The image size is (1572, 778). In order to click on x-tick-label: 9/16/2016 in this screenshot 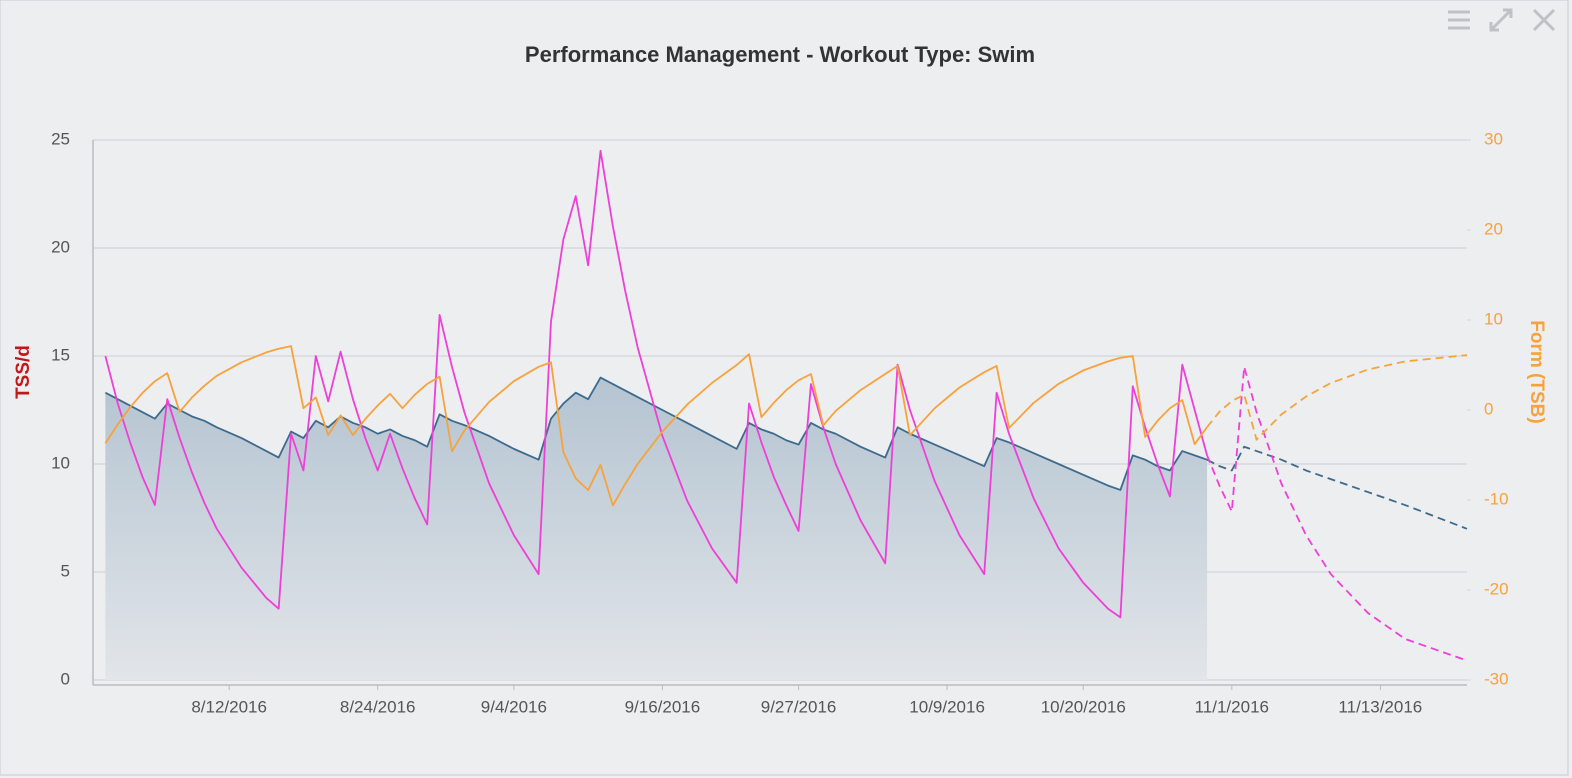, I will do `click(663, 706)`.